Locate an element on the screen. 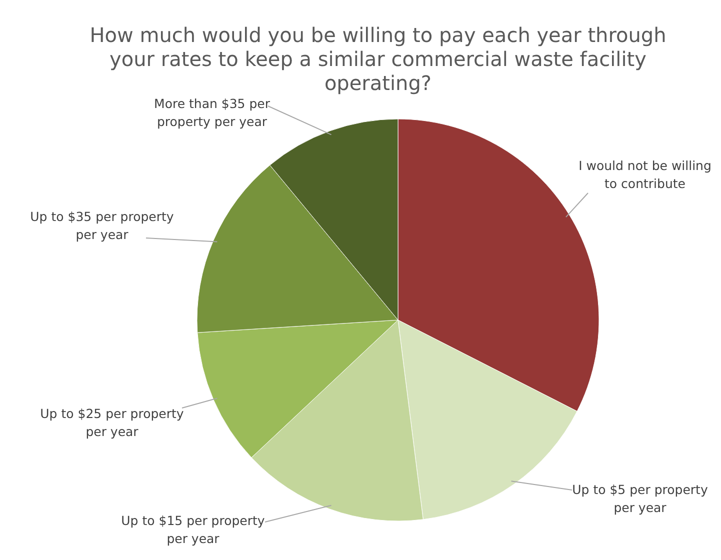 The width and height of the screenshot is (721, 560). slice-label: Up to $35 per property per year is located at coordinates (102, 225).